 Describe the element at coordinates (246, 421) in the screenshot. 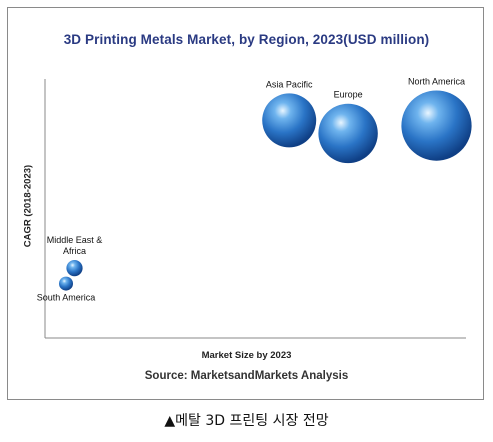

I see `image-caption: ▲메탈 3D 프린팅 시장 전망` at that location.